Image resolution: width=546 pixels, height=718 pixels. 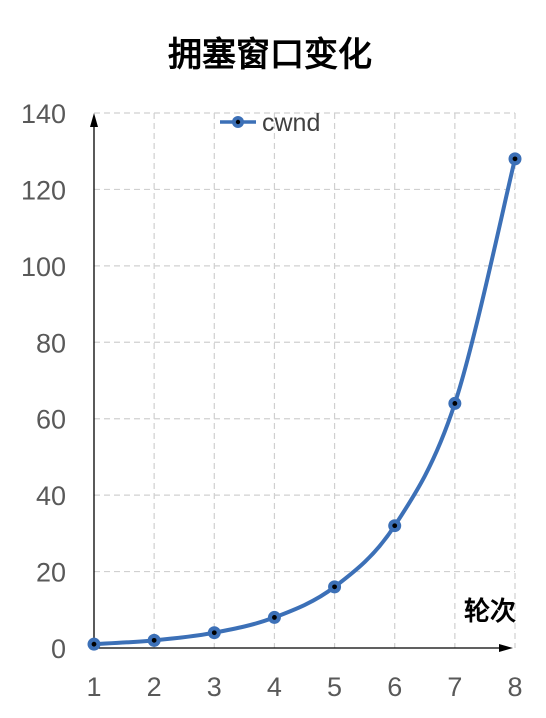 What do you see at coordinates (43, 114) in the screenshot?
I see `y-tick-label-140: 140` at bounding box center [43, 114].